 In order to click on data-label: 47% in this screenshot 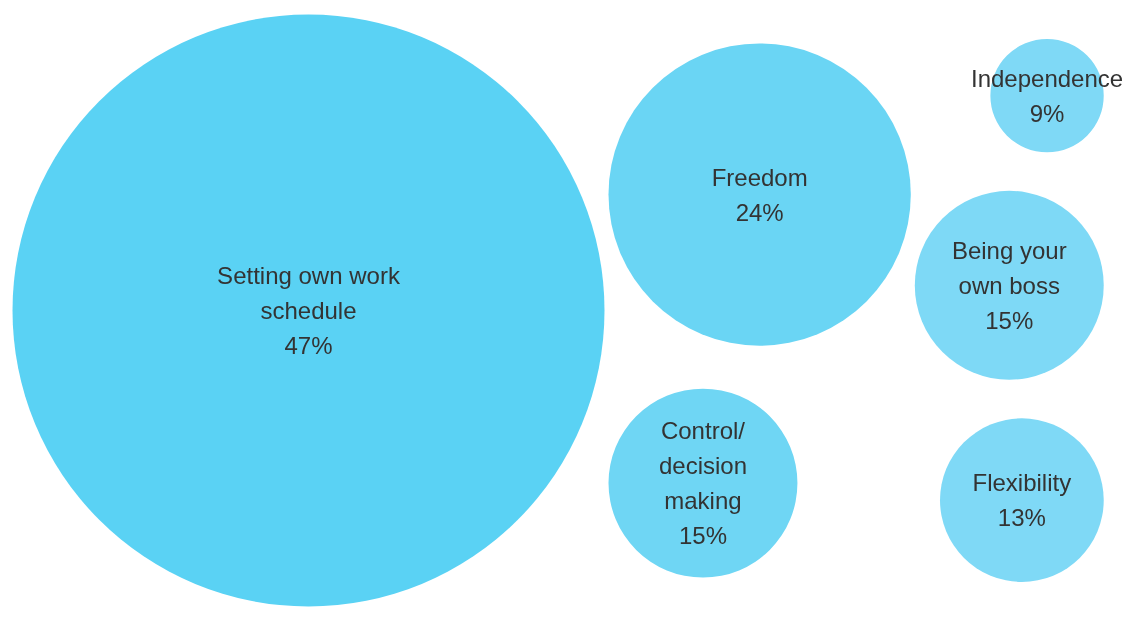, I will do `click(308, 346)`.